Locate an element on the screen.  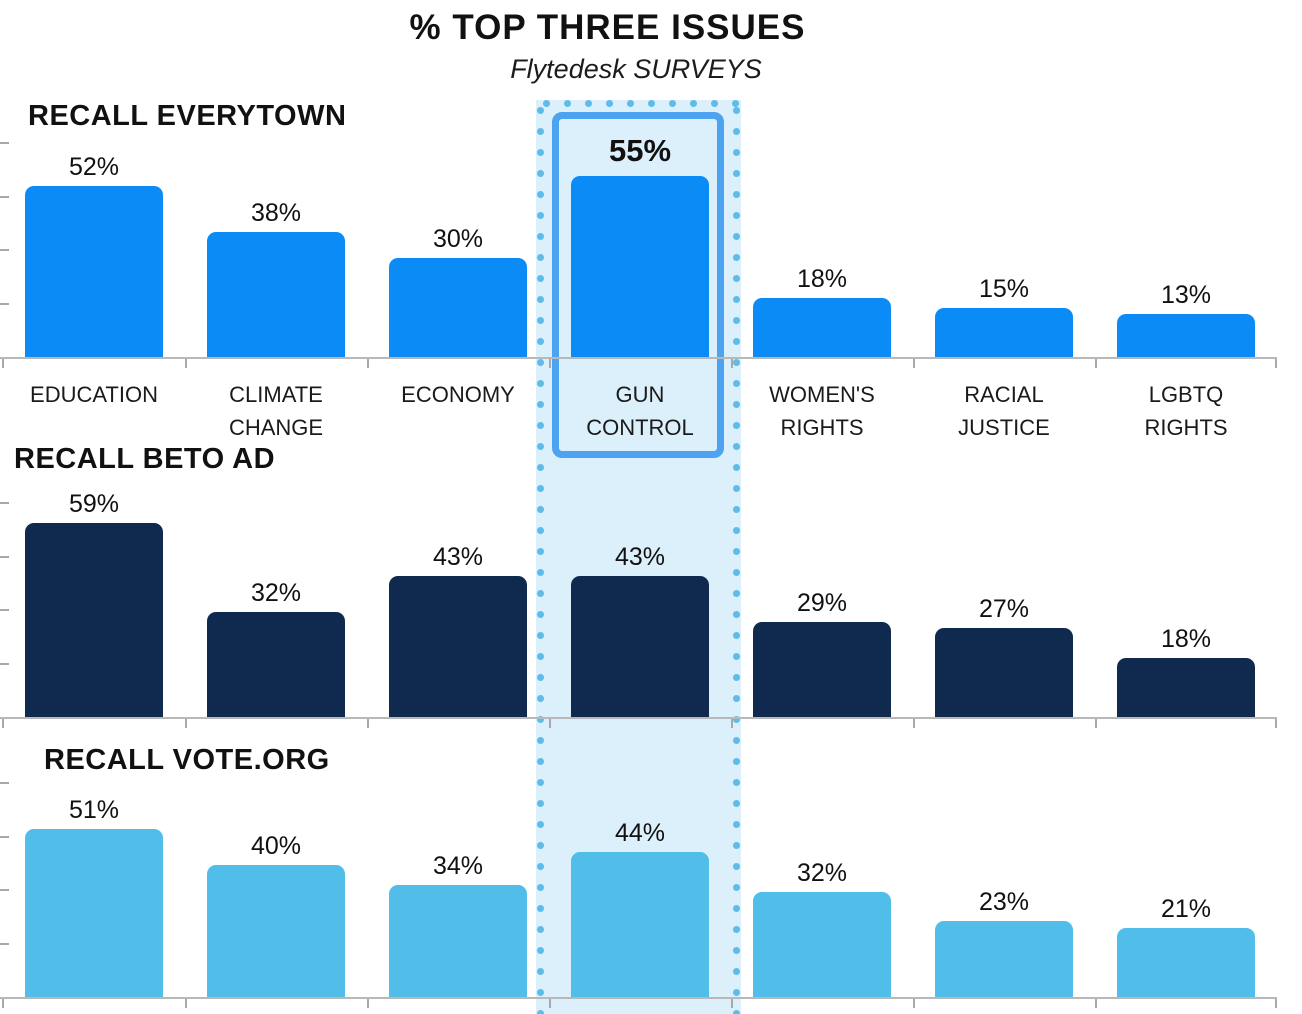
value-label-women-s-rights-recall-vote-org: 32% is located at coordinates (822, 873).